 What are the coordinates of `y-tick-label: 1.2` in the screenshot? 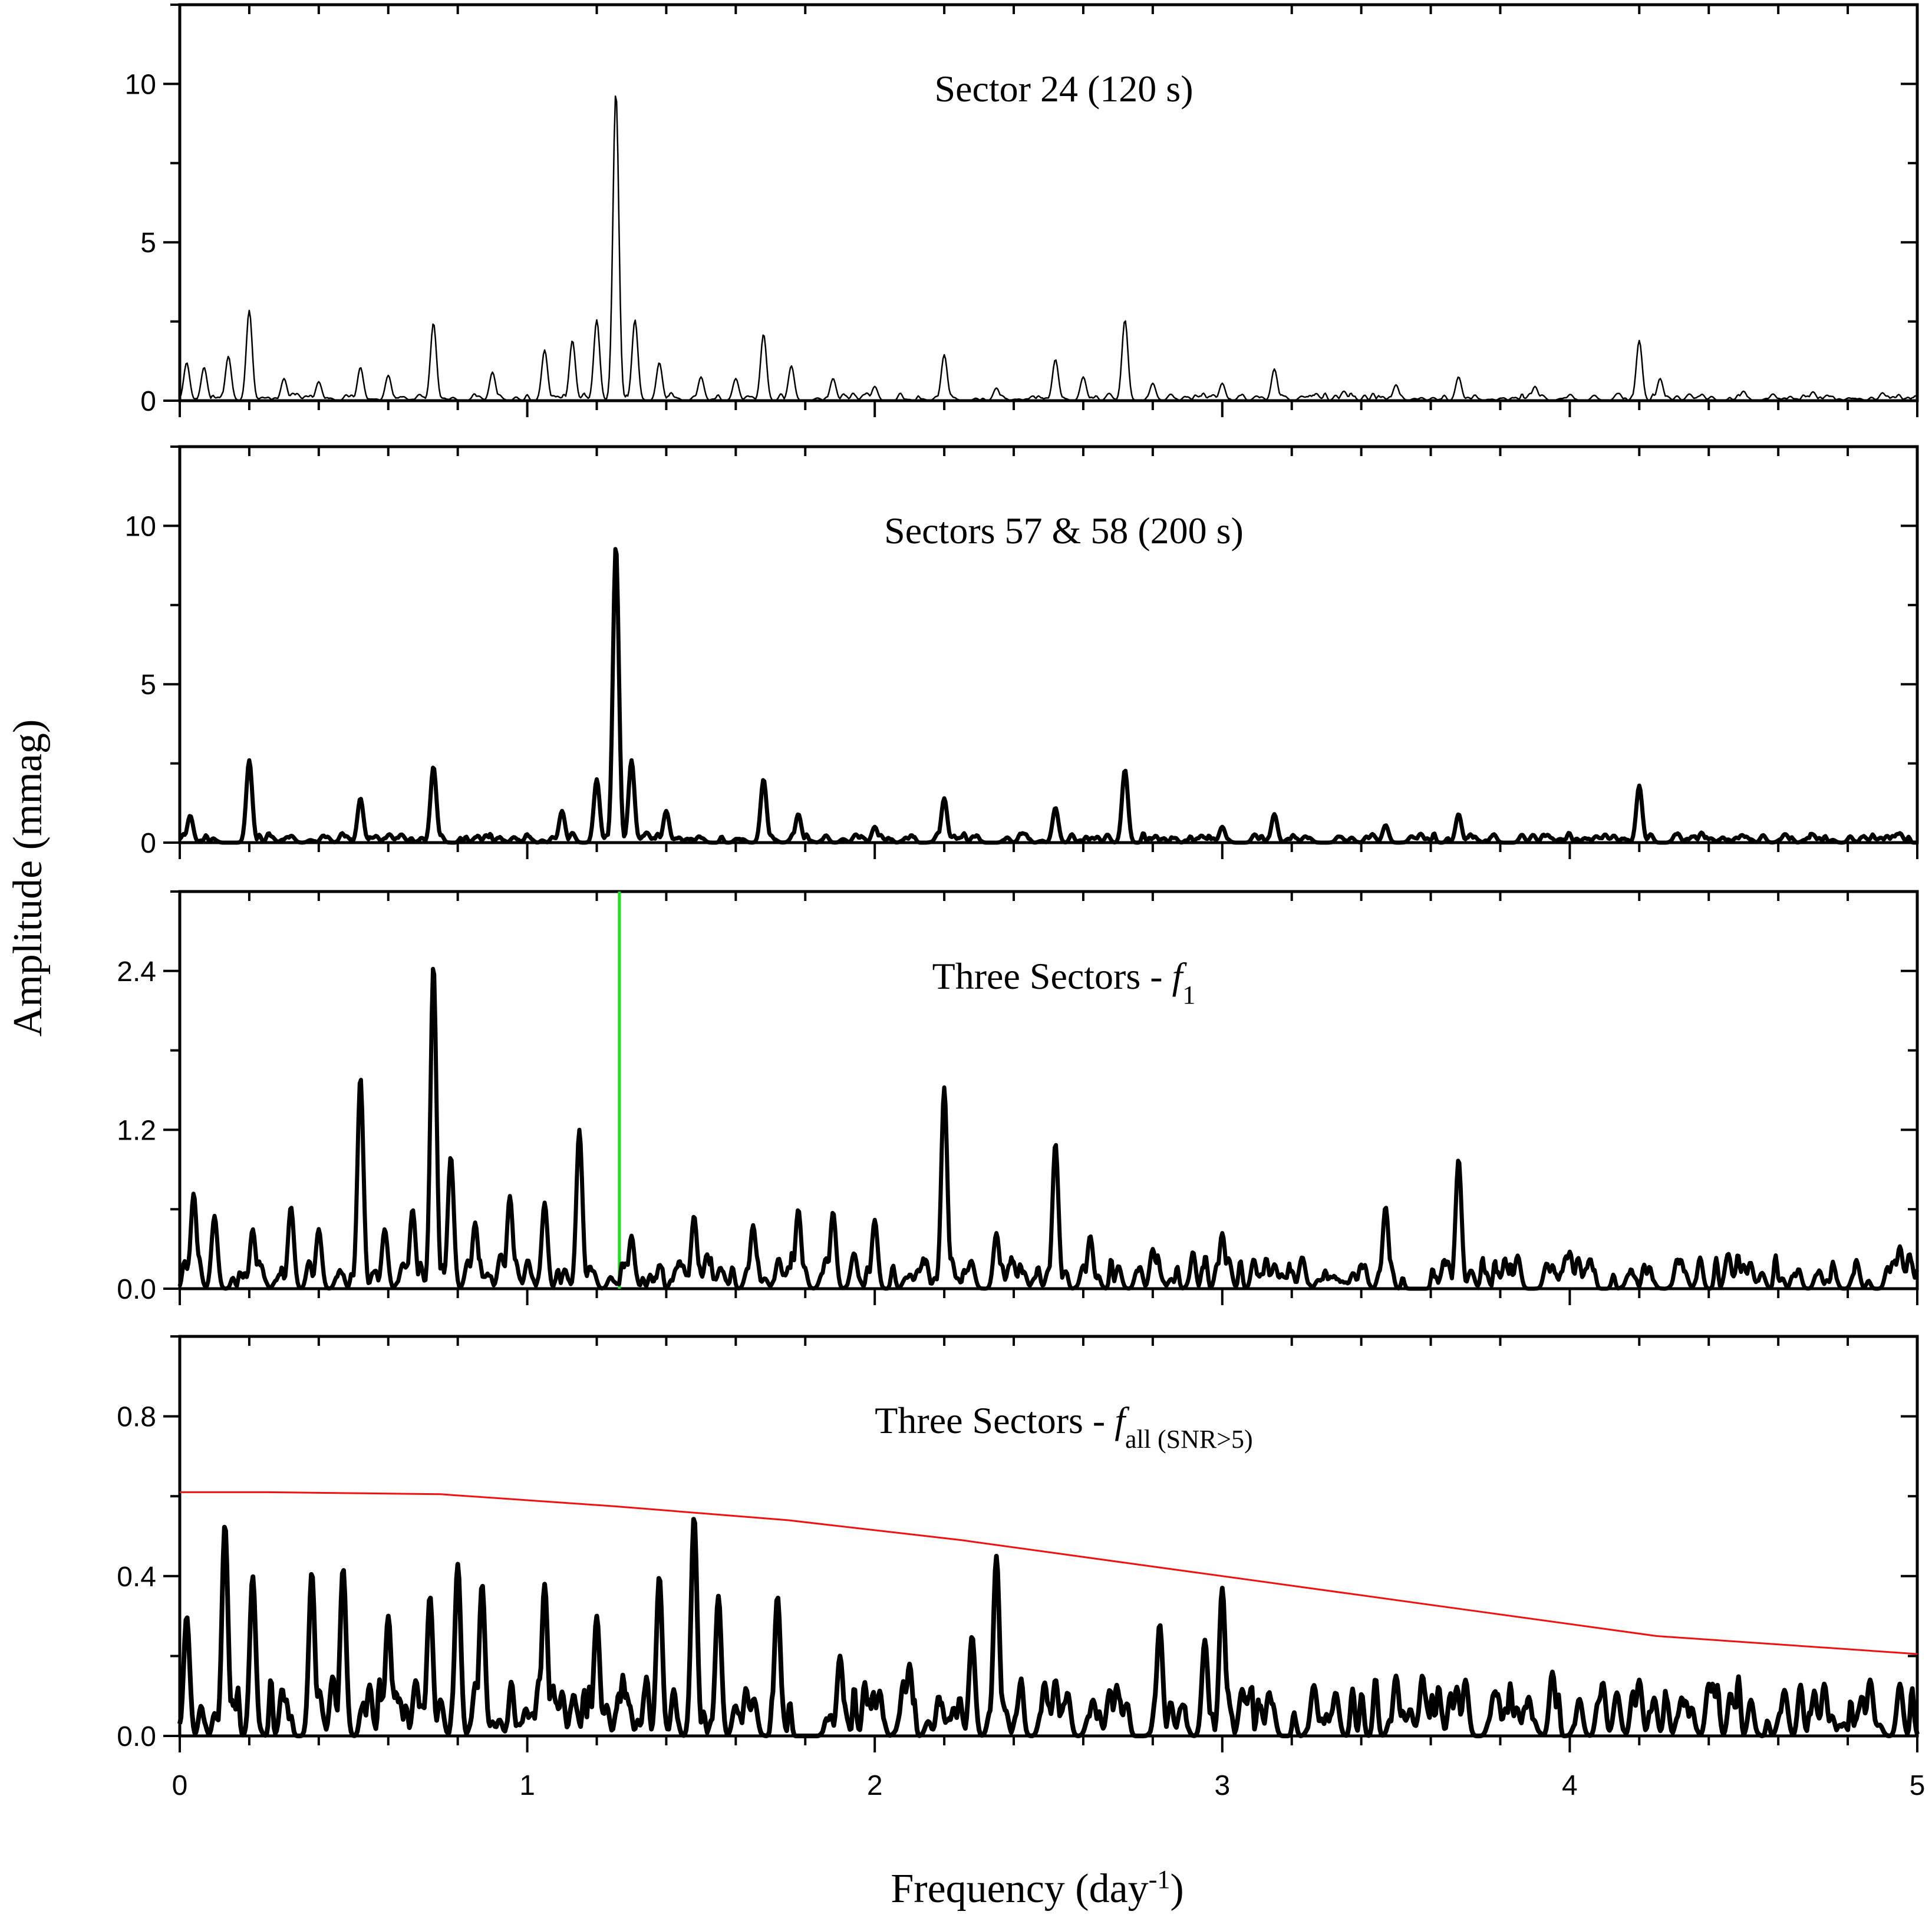 It's located at (136, 1130).